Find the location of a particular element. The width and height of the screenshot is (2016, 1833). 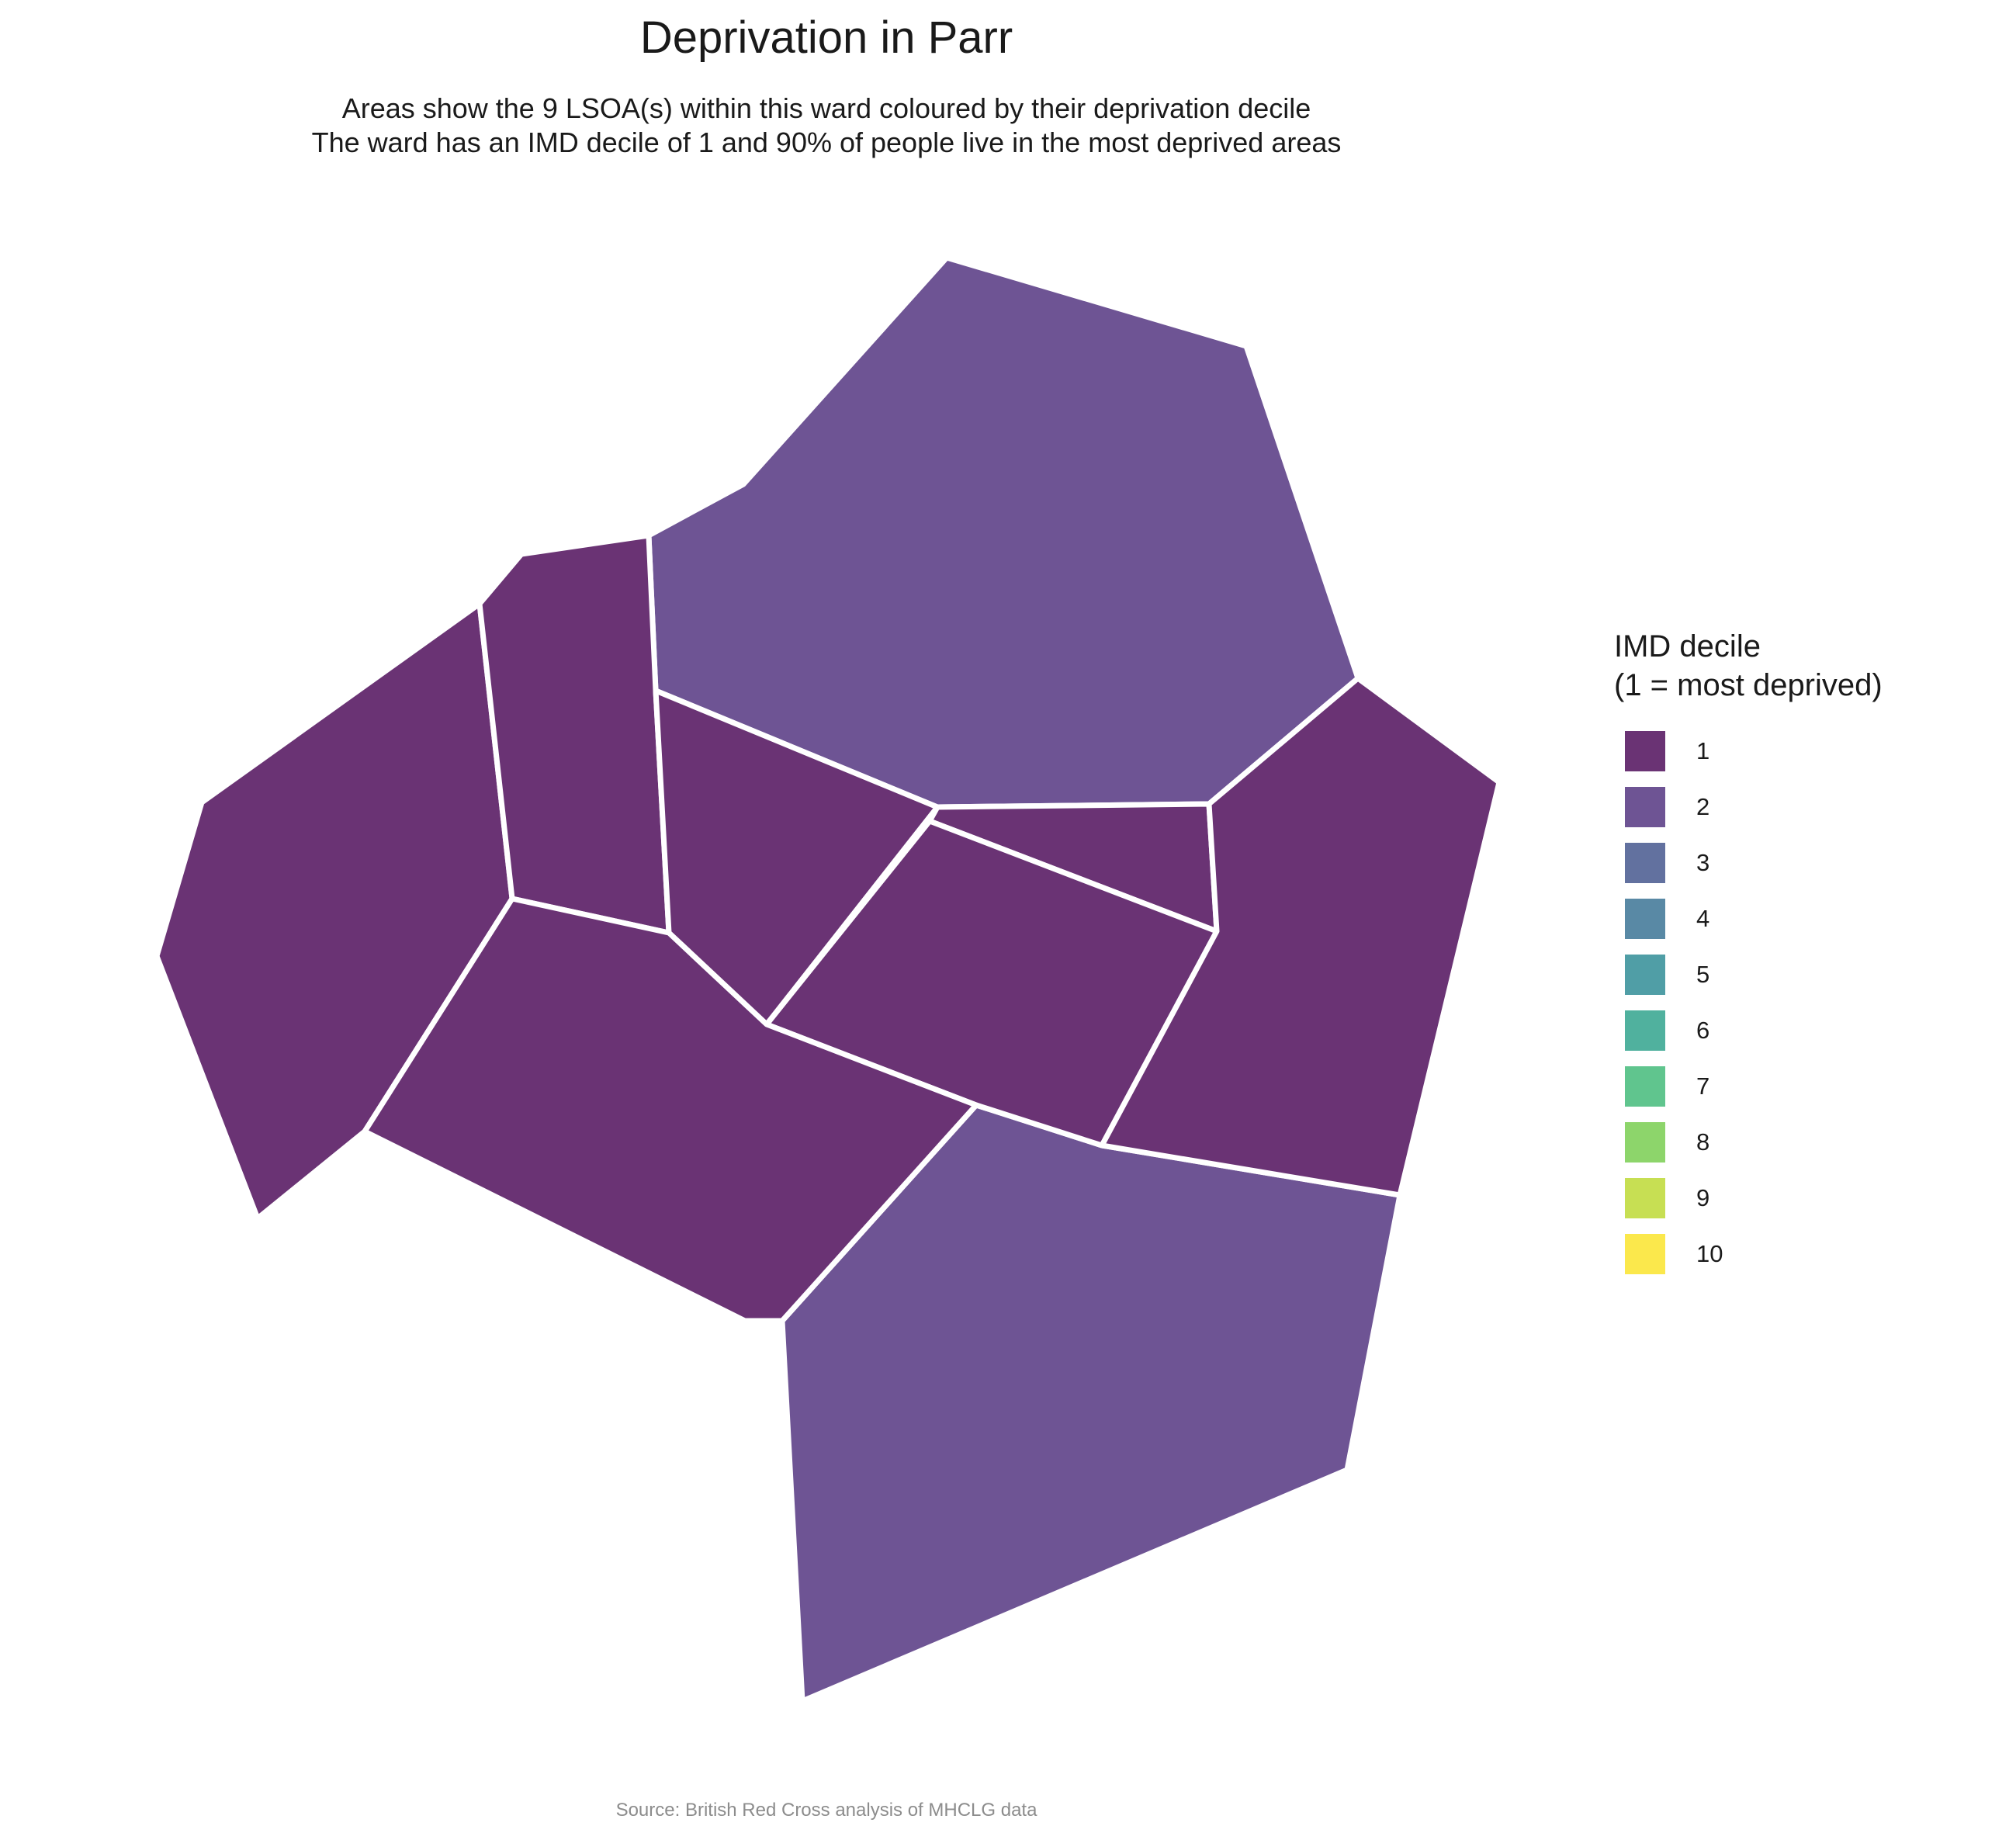

legend-items: 1 2 3 4 5 6 7 8 9 10 is located at coordinates (1808, 1003).